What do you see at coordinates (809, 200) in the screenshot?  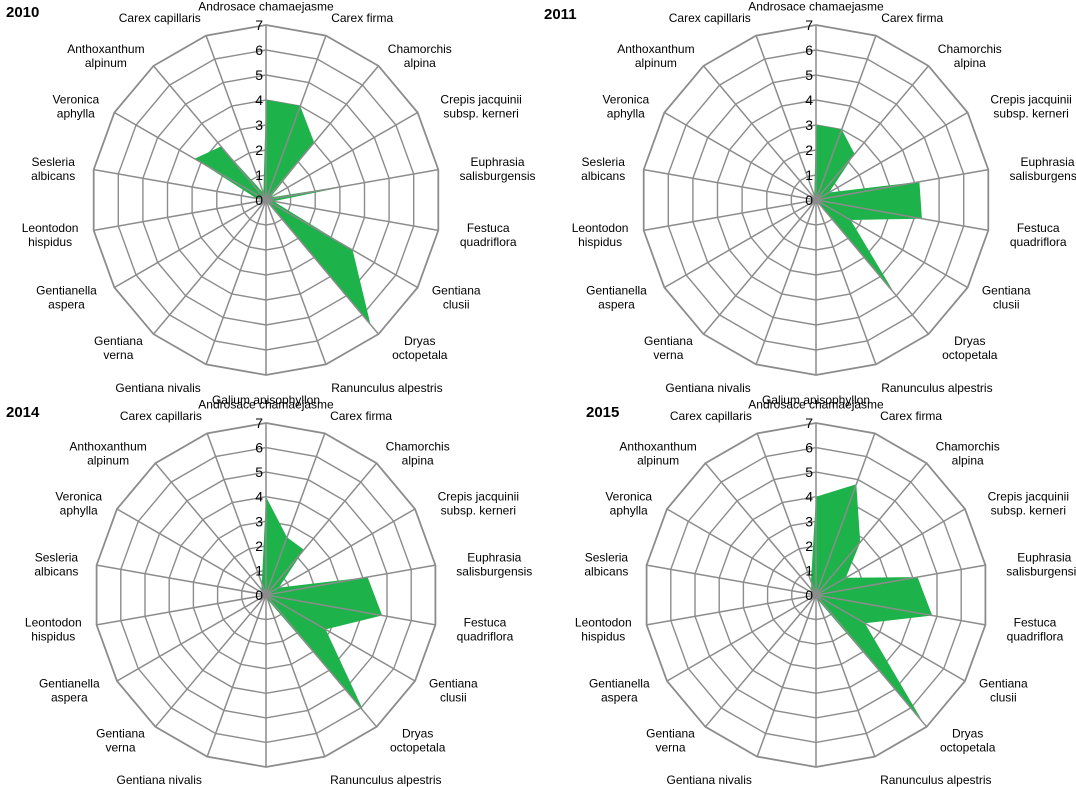 I see `r-tick-label: 0` at bounding box center [809, 200].